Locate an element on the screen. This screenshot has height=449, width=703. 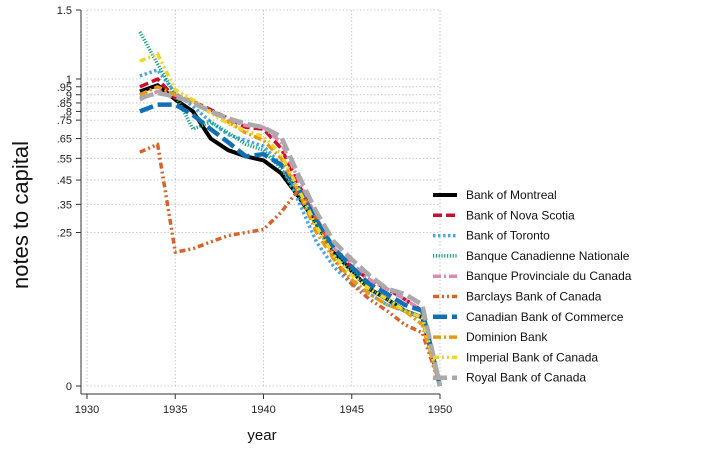
x-tick-label: 1950 is located at coordinates (440, 410).